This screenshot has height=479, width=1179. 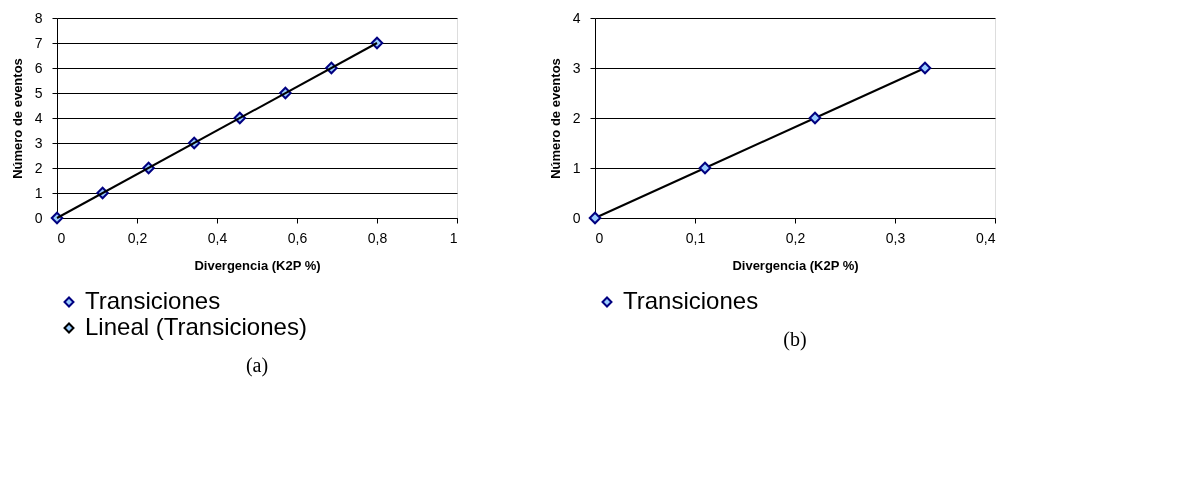 I want to click on y-tick-label: 5, so click(x=38, y=92).